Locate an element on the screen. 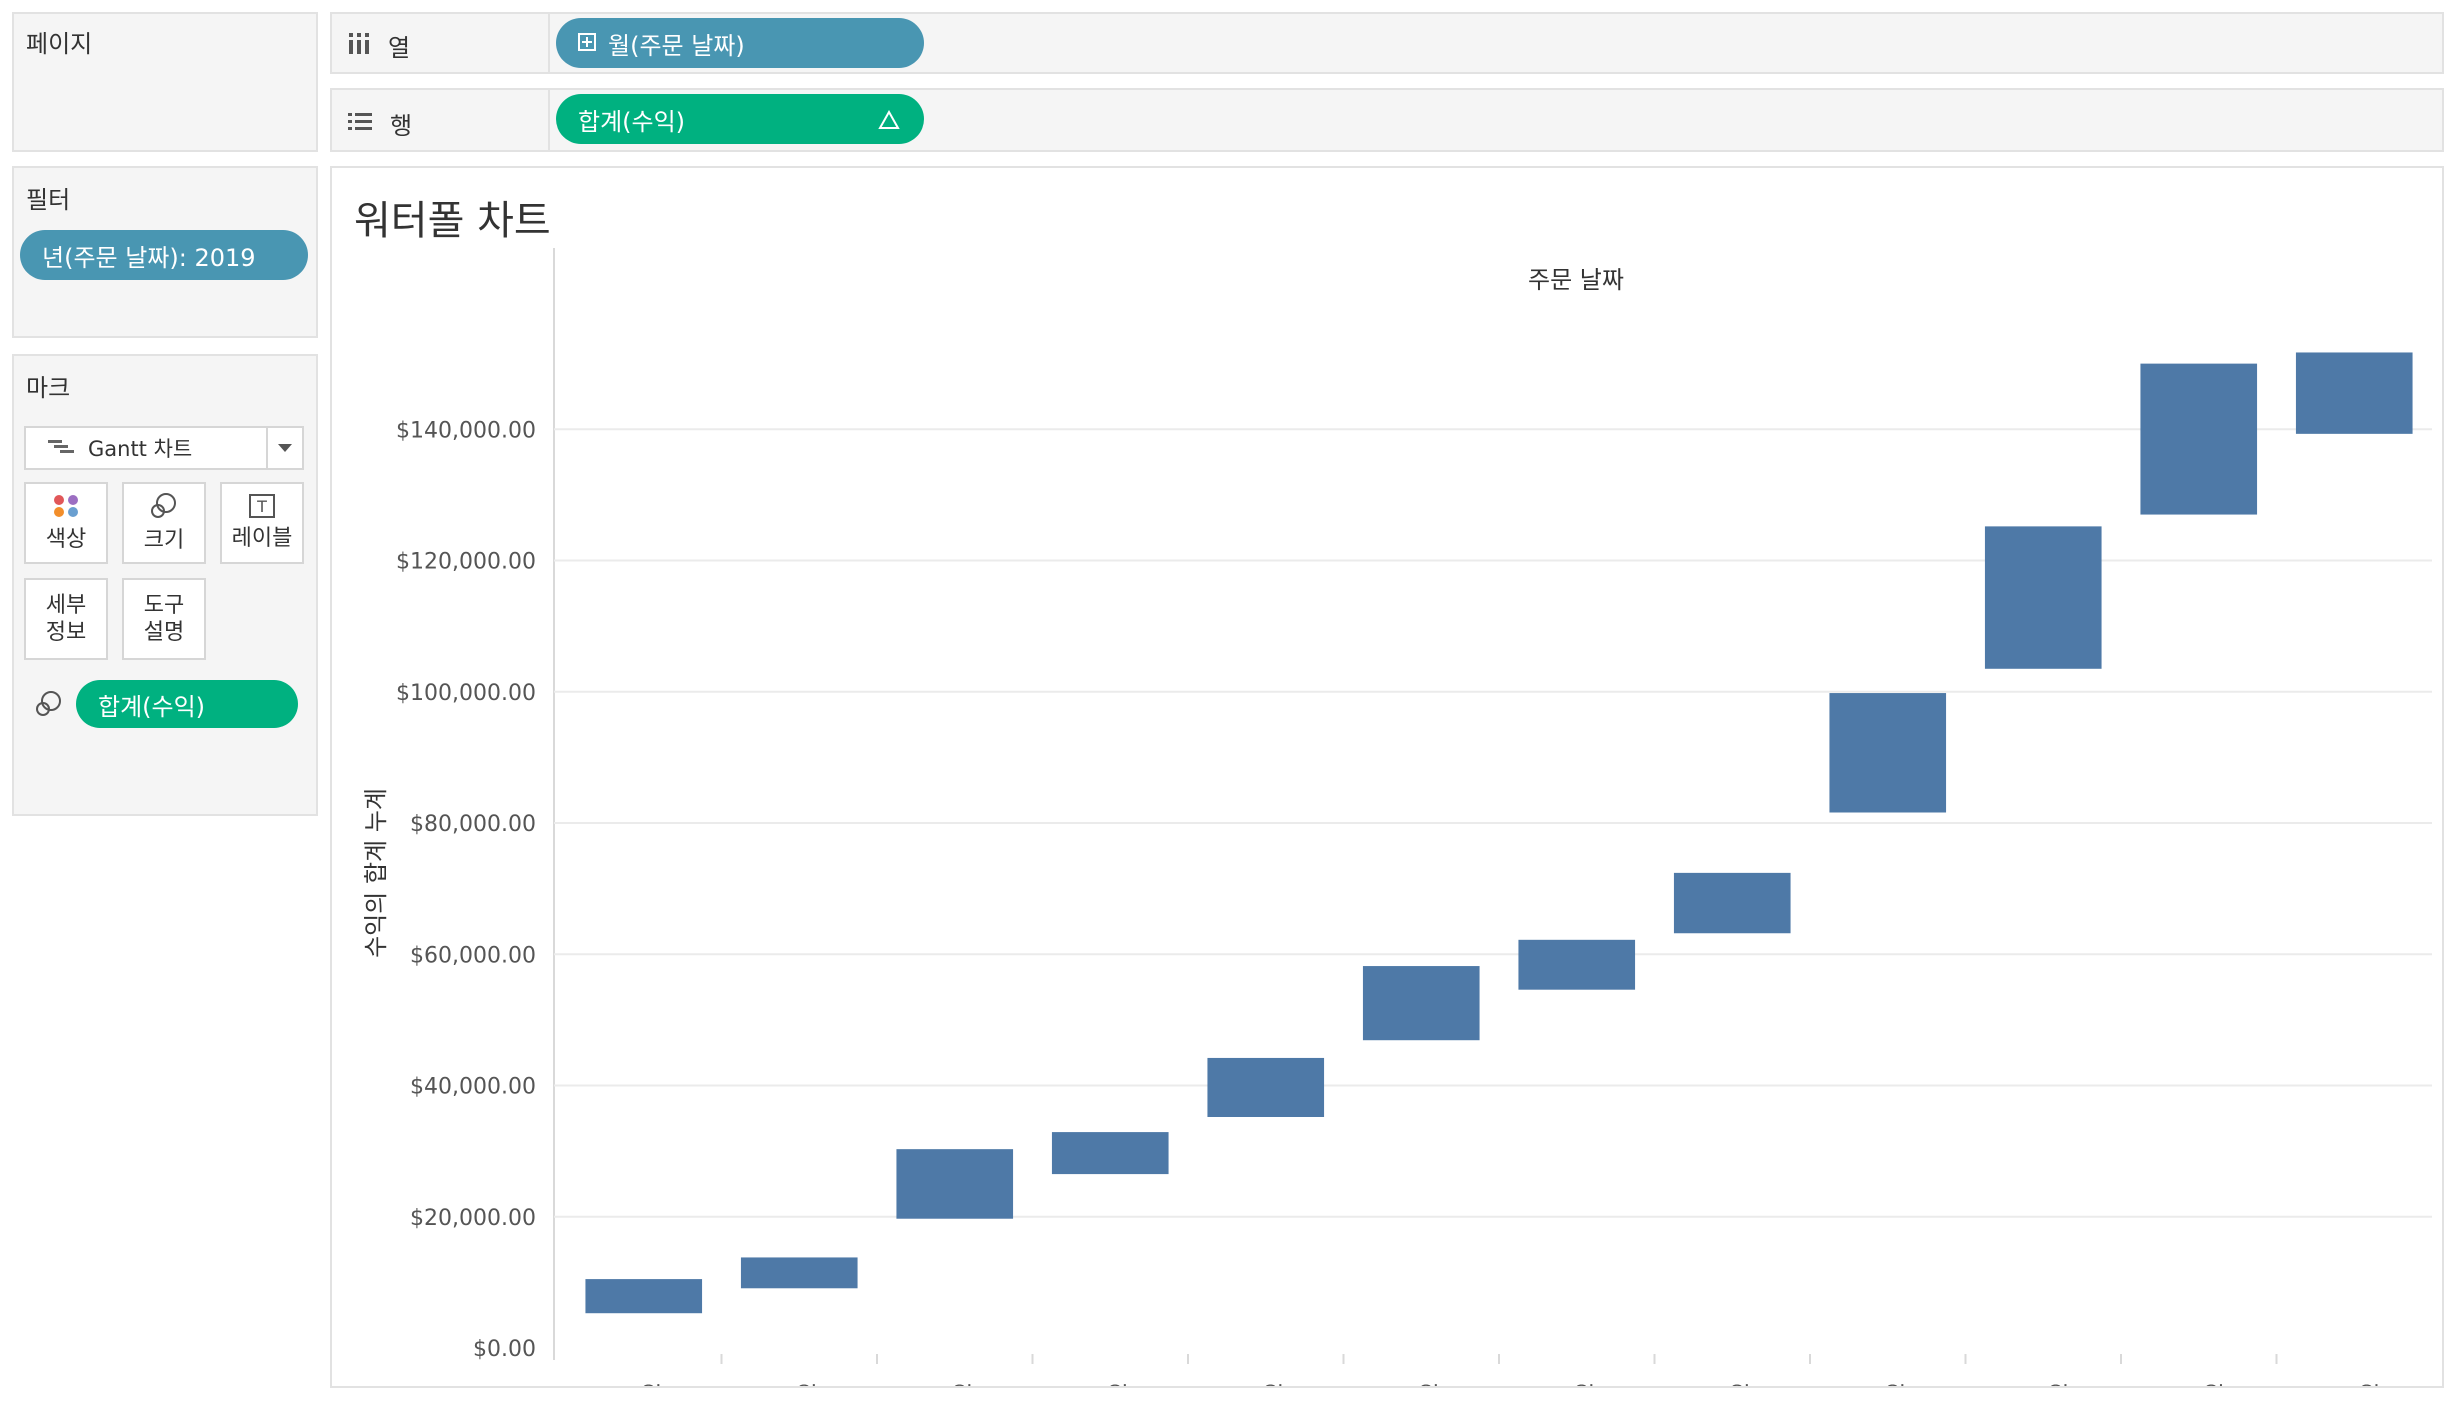  x-tick-label: 7월 is located at coordinates (1576, 1384).